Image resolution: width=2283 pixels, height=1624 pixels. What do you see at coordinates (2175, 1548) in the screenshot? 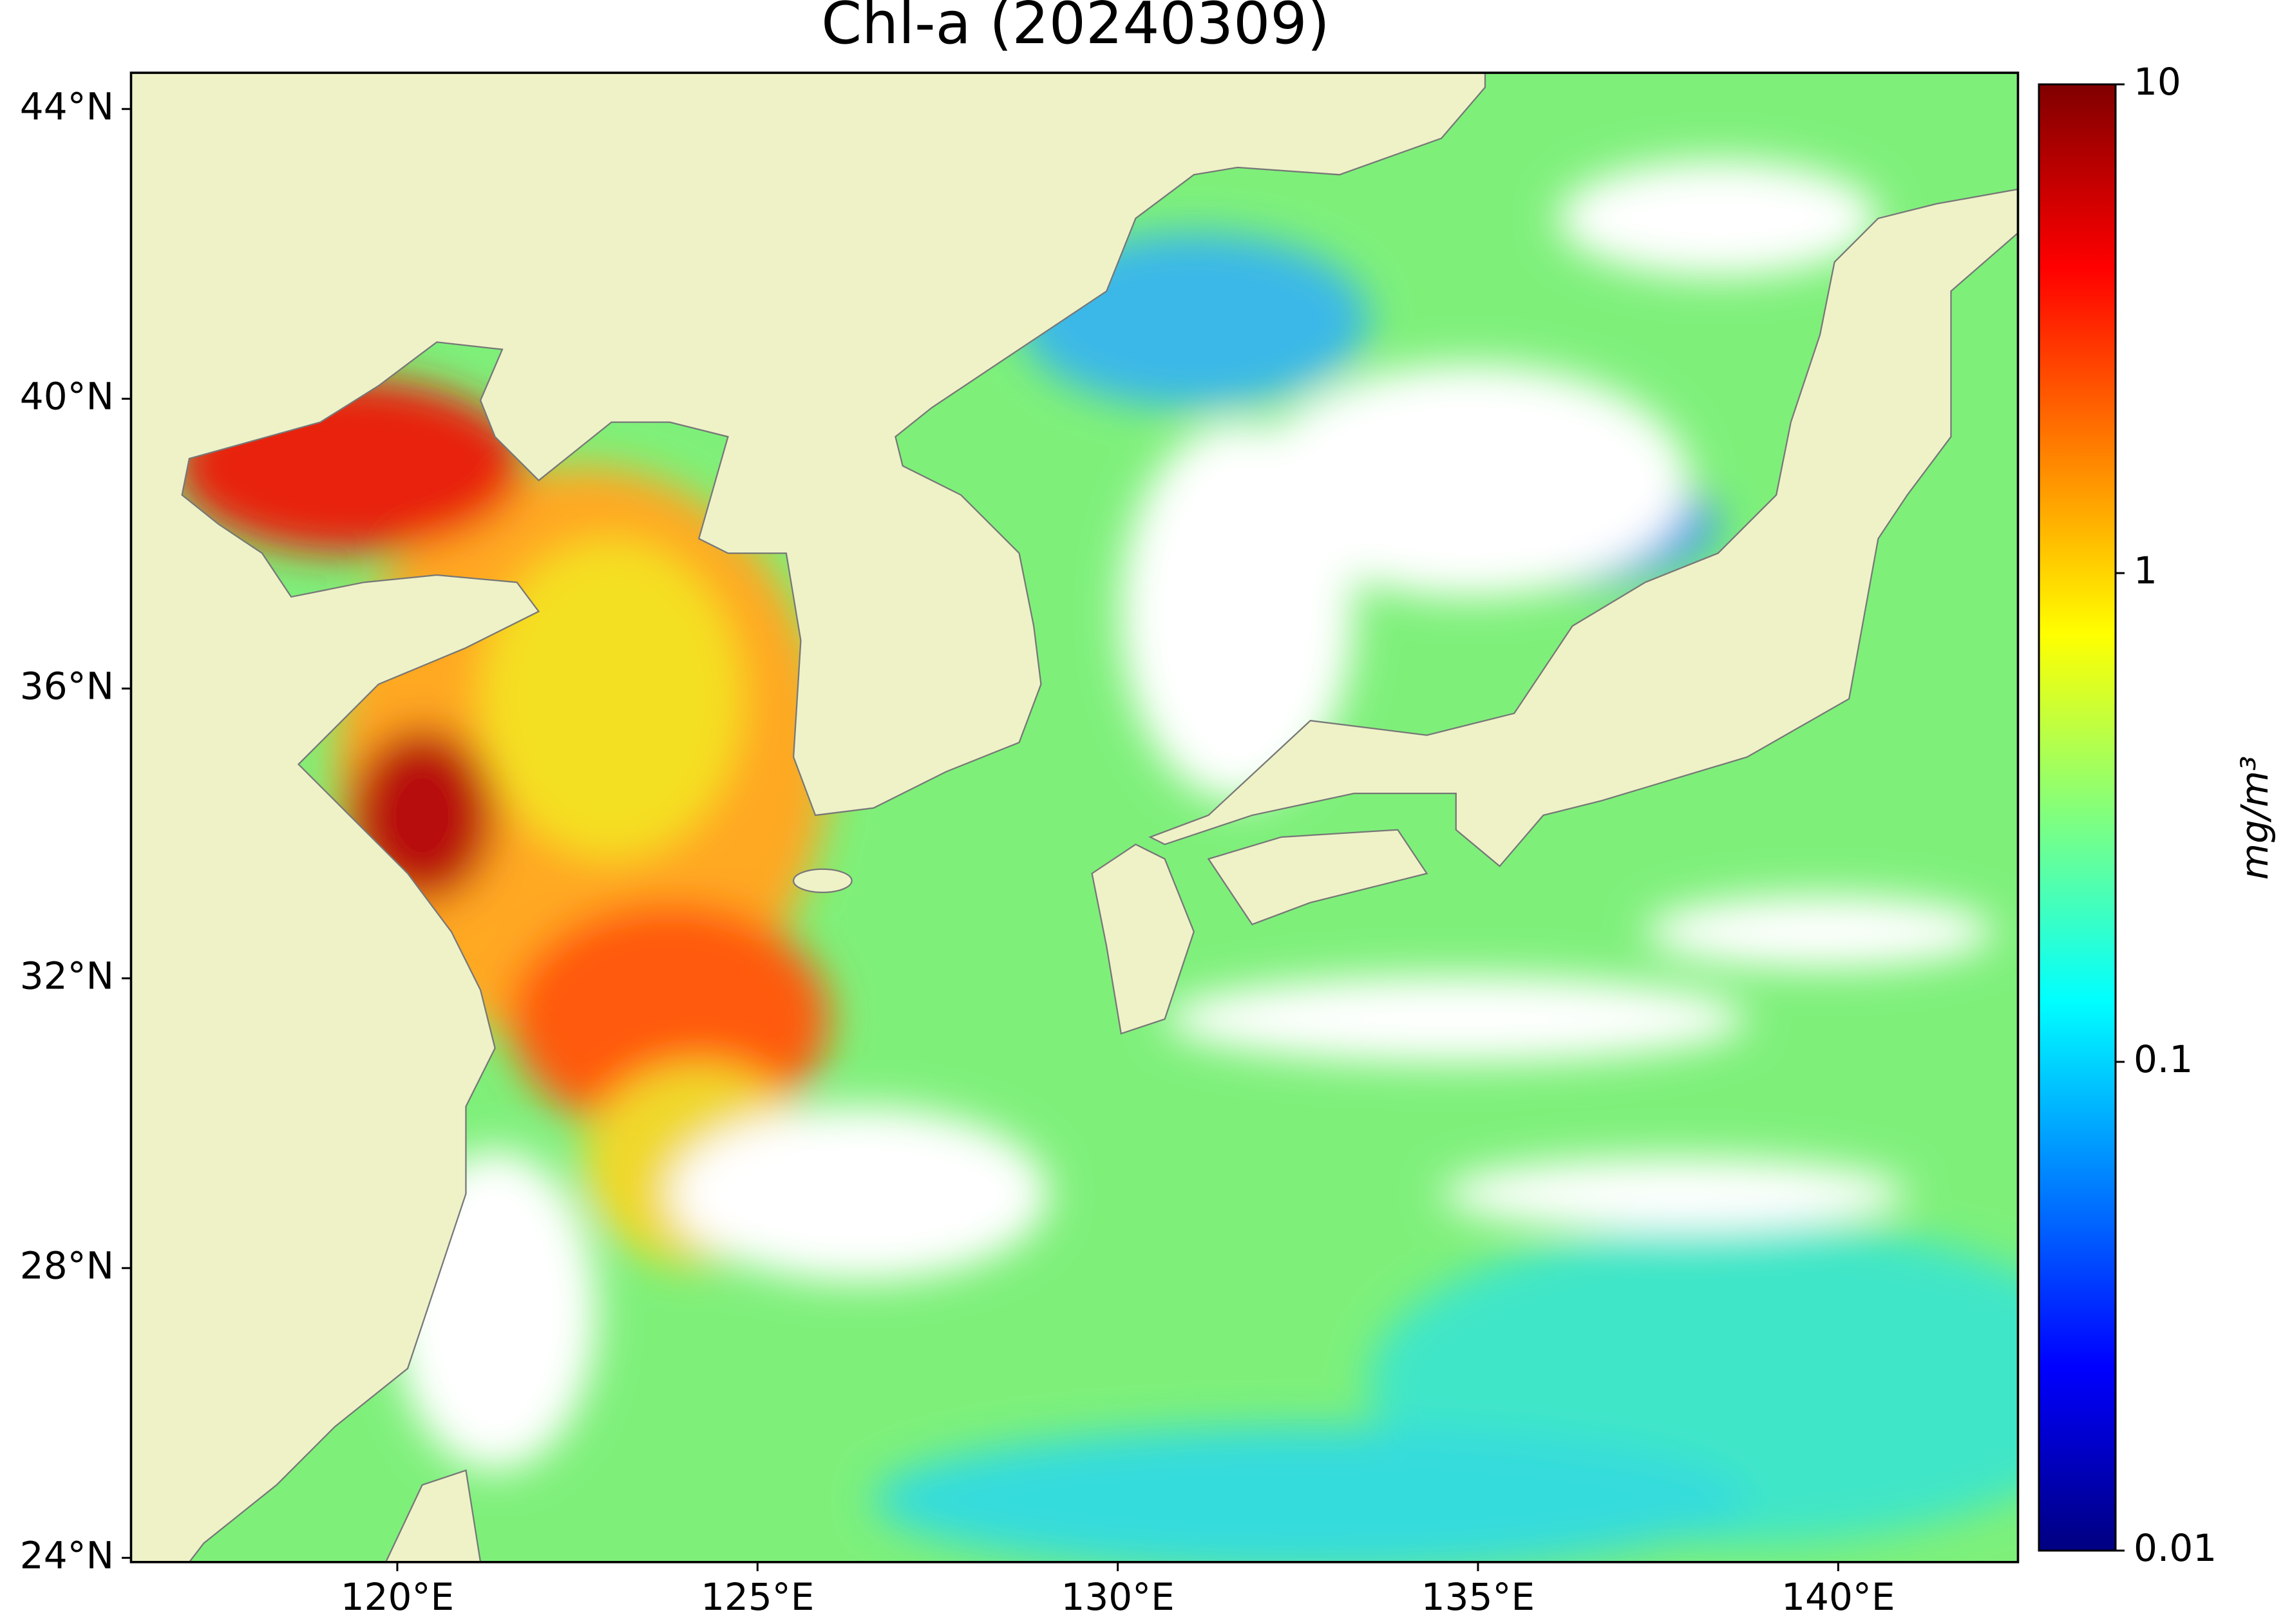
I see `colorbar-tick-label: 0.01` at bounding box center [2175, 1548].